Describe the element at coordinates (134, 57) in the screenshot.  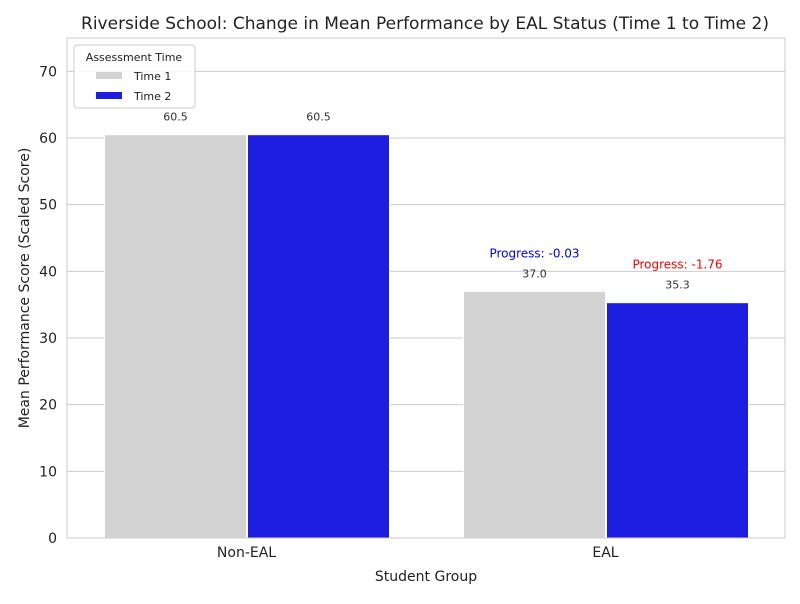
I see `legend-title: Assessment Time` at that location.